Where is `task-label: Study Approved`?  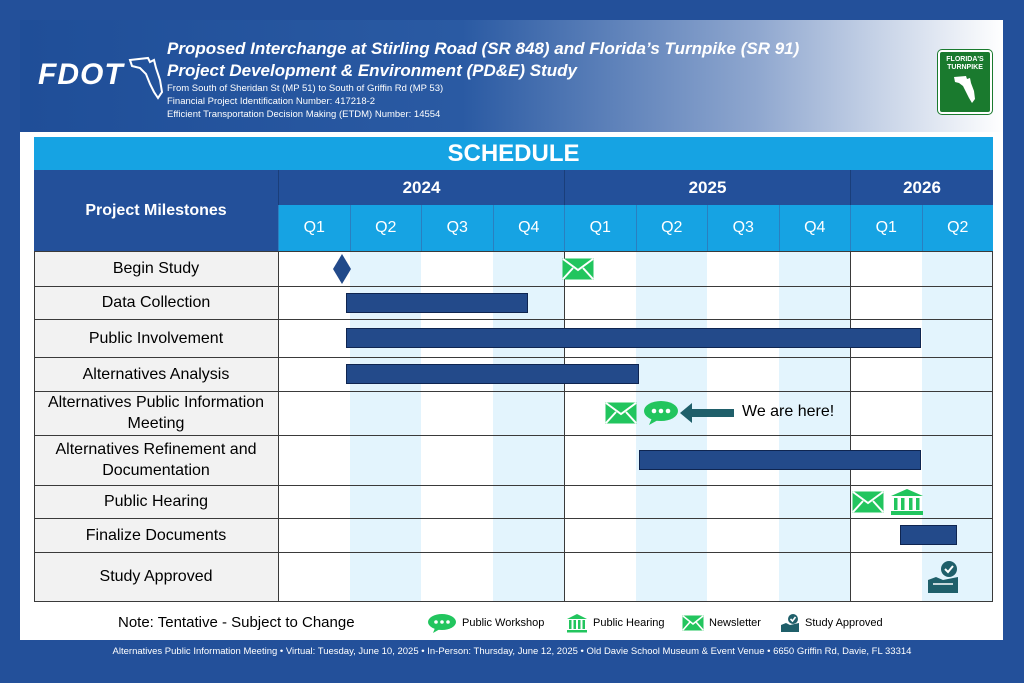
task-label: Study Approved is located at coordinates (156, 576).